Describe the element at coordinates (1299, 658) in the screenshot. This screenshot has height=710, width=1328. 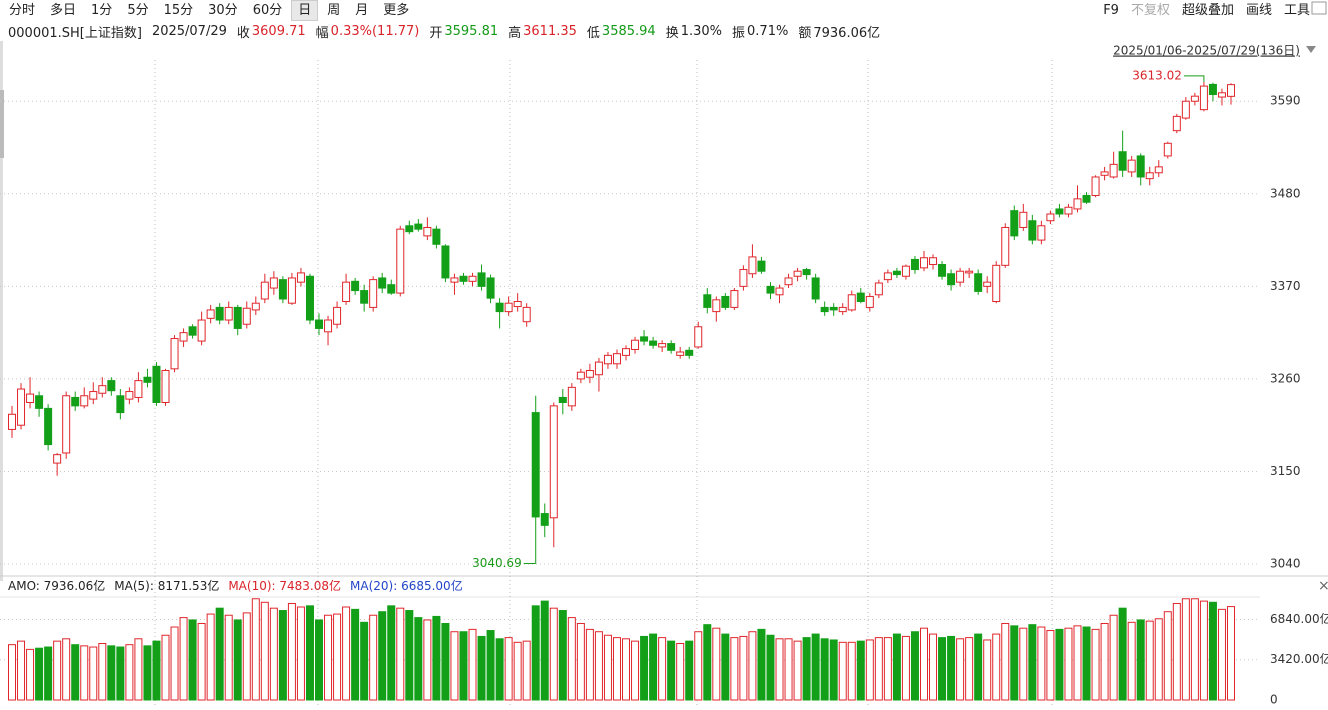
I see `y-tick-label: 3420.00亿` at that location.